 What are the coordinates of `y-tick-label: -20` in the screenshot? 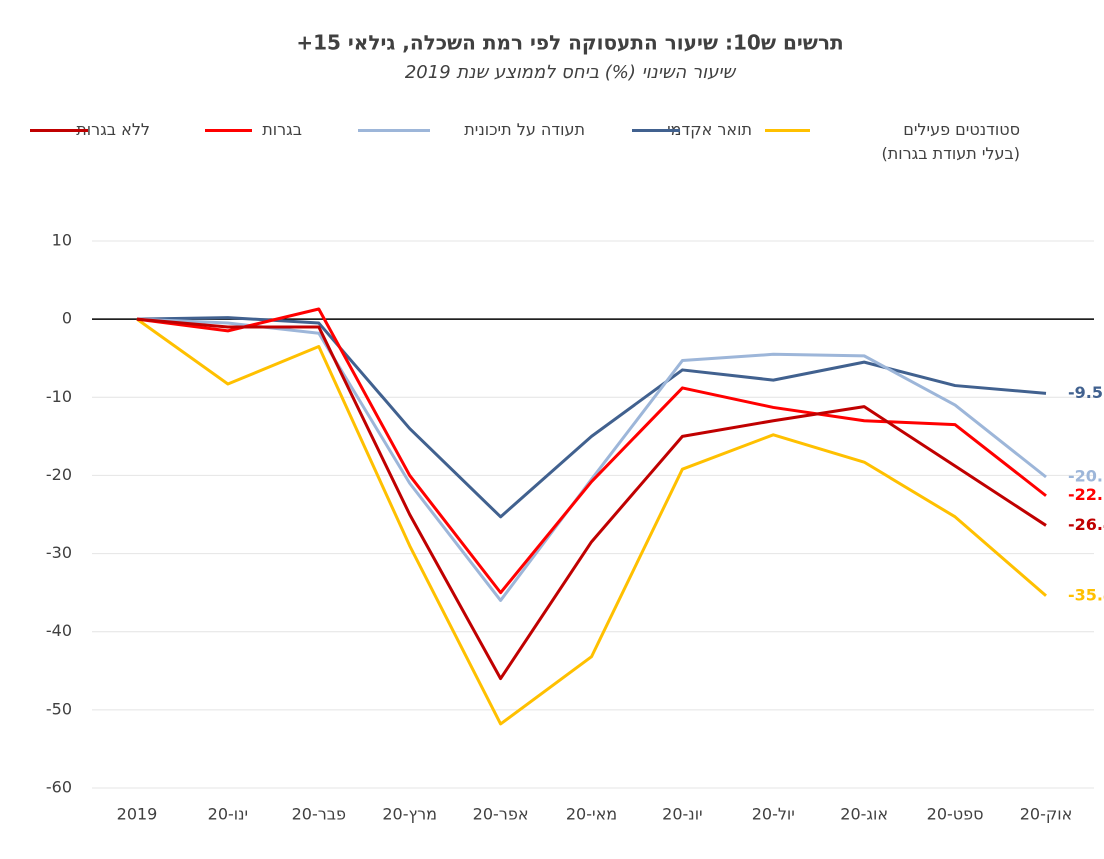 It's located at (59, 474).